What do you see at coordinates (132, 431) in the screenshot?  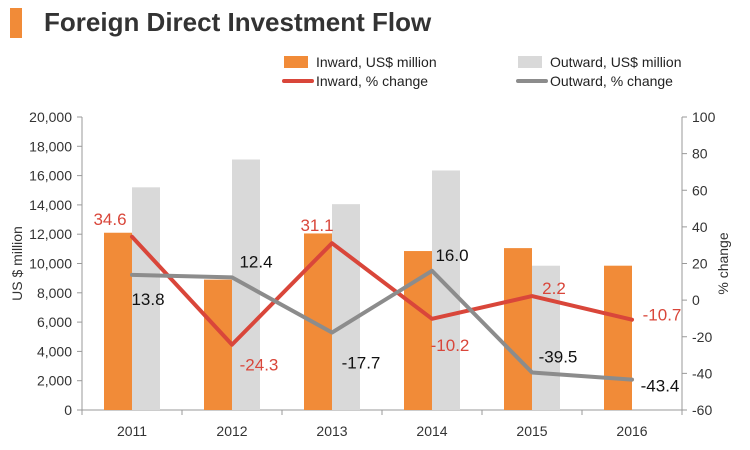 I see `x-tick-label: 2011` at bounding box center [132, 431].